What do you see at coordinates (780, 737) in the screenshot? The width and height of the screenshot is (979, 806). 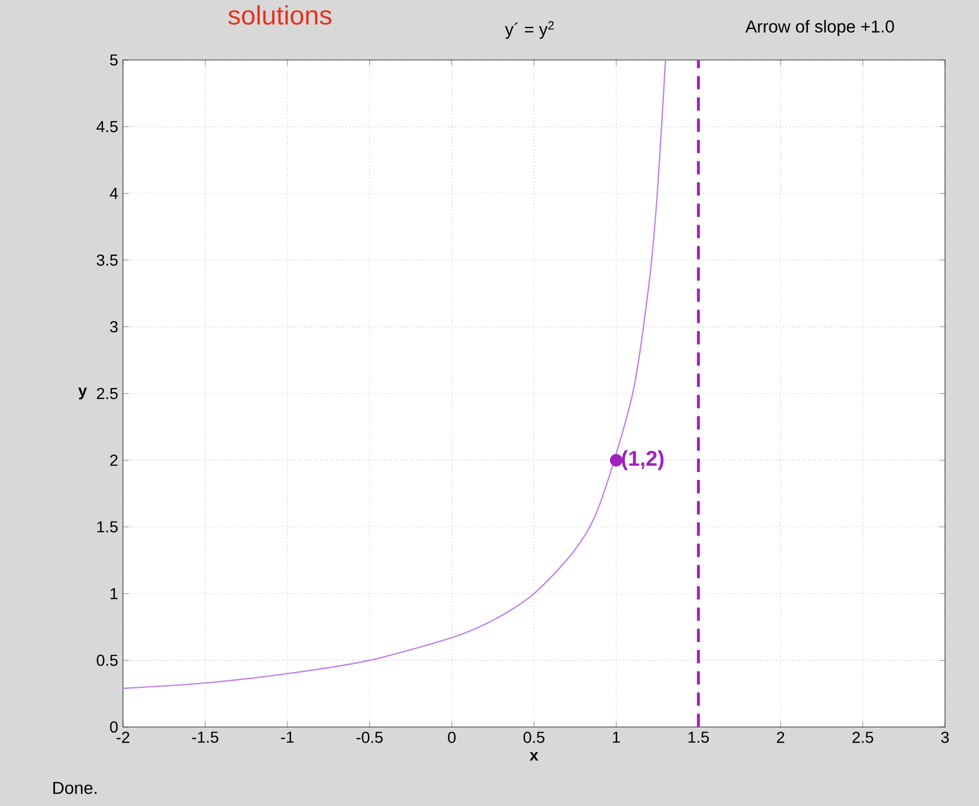 I see `x-tick-label: 2` at bounding box center [780, 737].